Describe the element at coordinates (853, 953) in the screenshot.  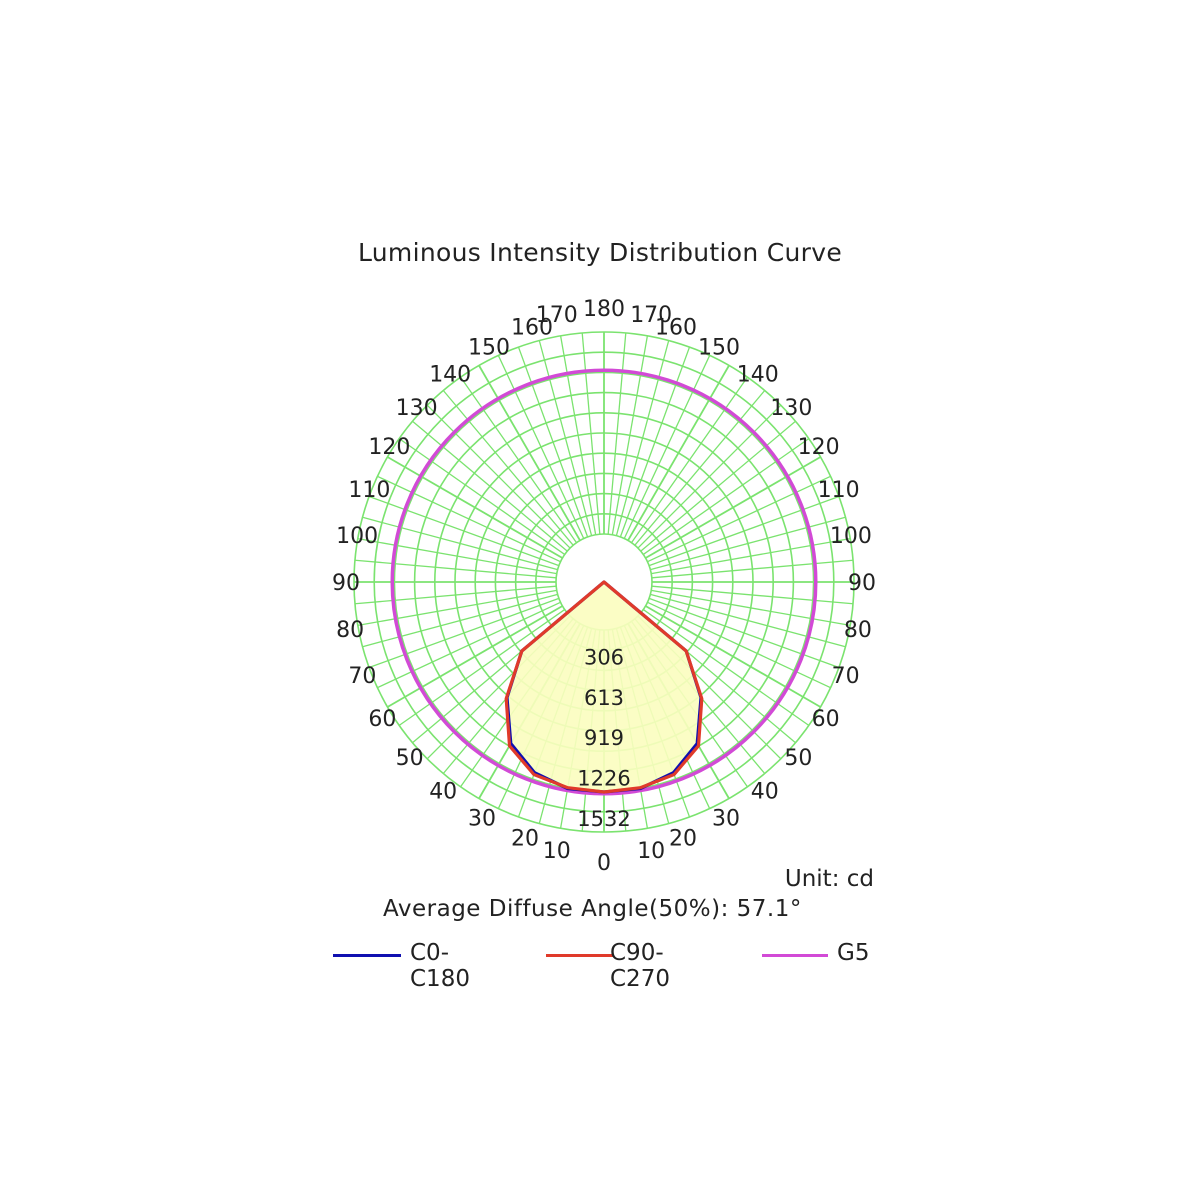
I see `legend-label: G5` at that location.